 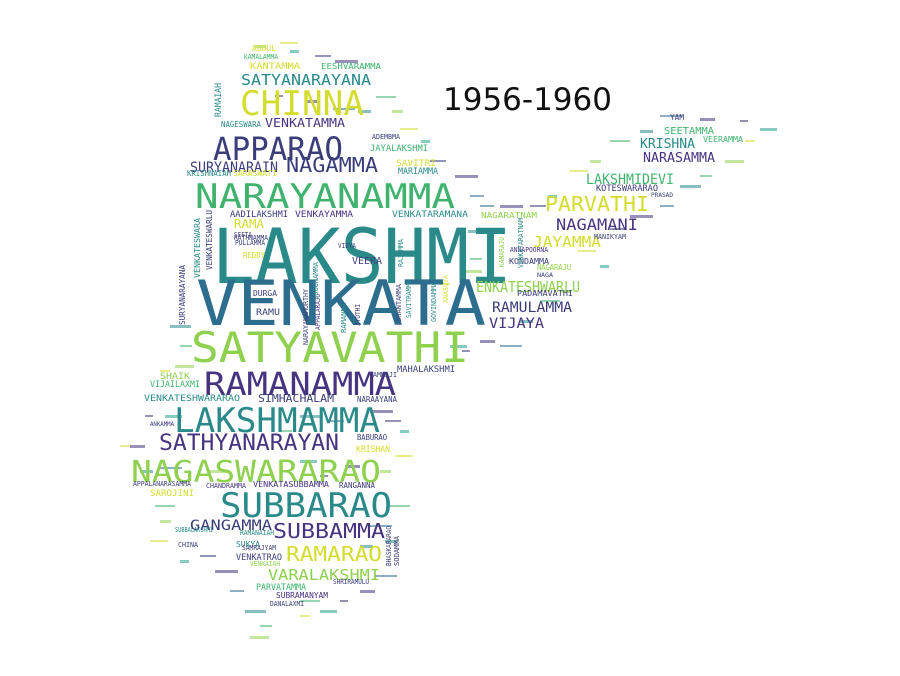 I want to click on word-danalaxmi: DANALAXMI, so click(x=287, y=604).